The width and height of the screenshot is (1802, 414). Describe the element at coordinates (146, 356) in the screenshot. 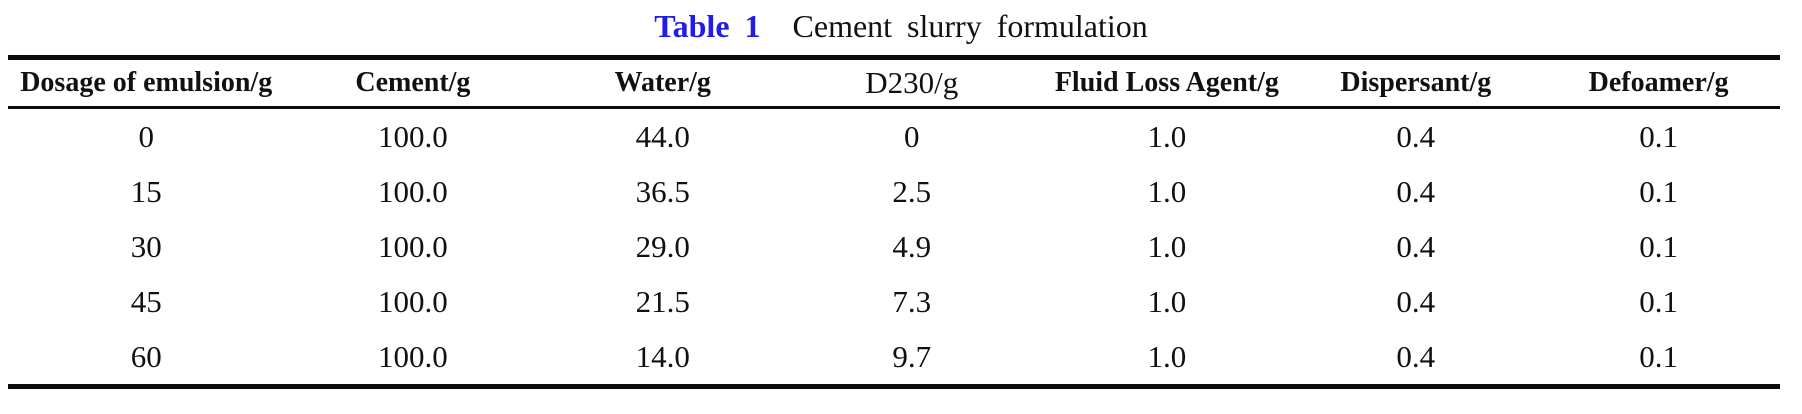

I see `table-cell: 60` at that location.